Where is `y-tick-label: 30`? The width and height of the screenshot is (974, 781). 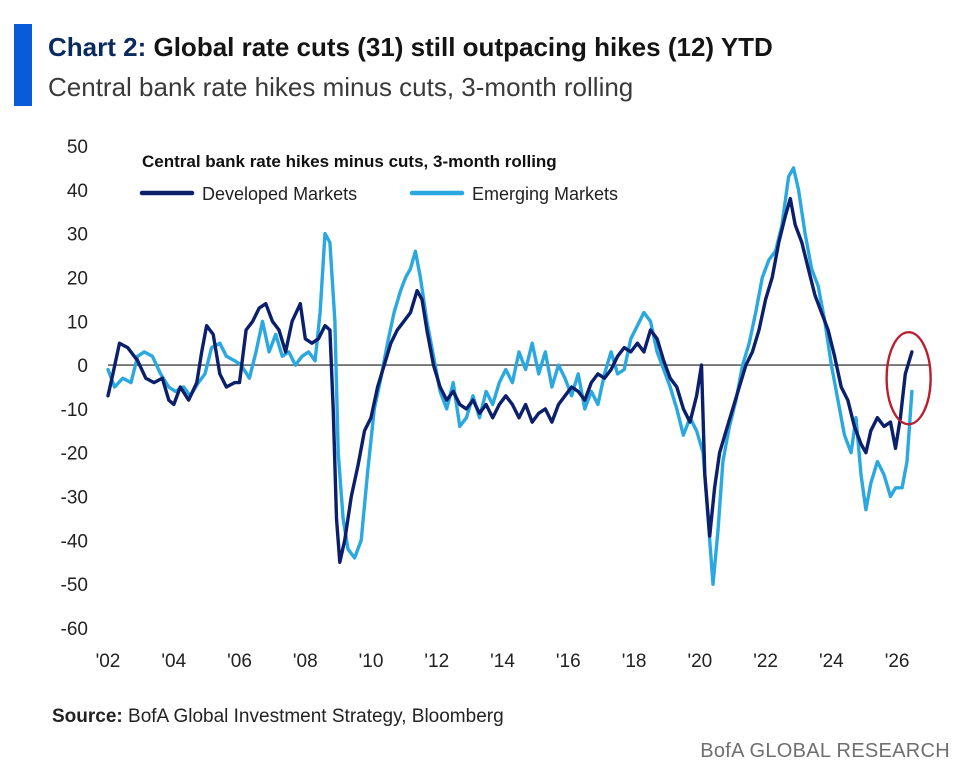 y-tick-label: 30 is located at coordinates (77, 235).